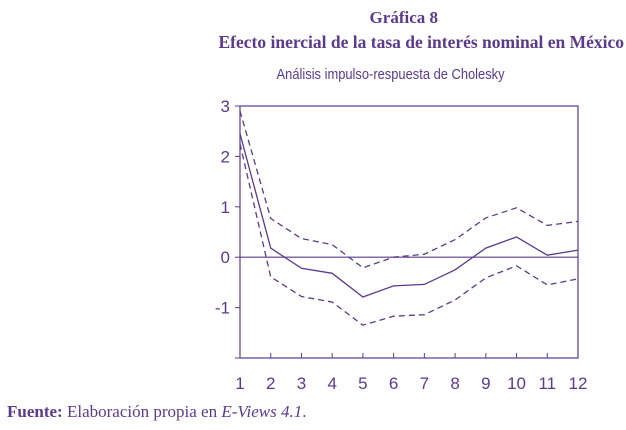 Image resolution: width=626 pixels, height=430 pixels. I want to click on x-tick-label: 5, so click(362, 383).